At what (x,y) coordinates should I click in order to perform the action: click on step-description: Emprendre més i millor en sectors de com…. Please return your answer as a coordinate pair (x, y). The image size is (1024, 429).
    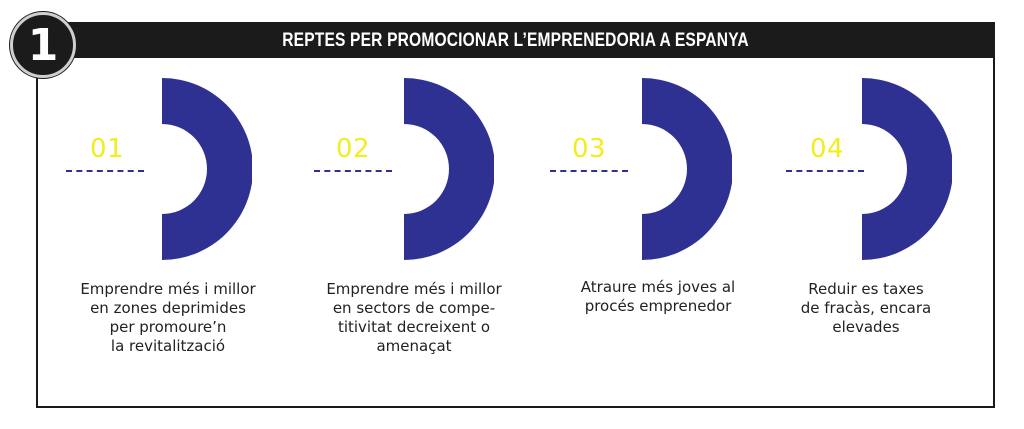
    Looking at the image, I should click on (414, 317).